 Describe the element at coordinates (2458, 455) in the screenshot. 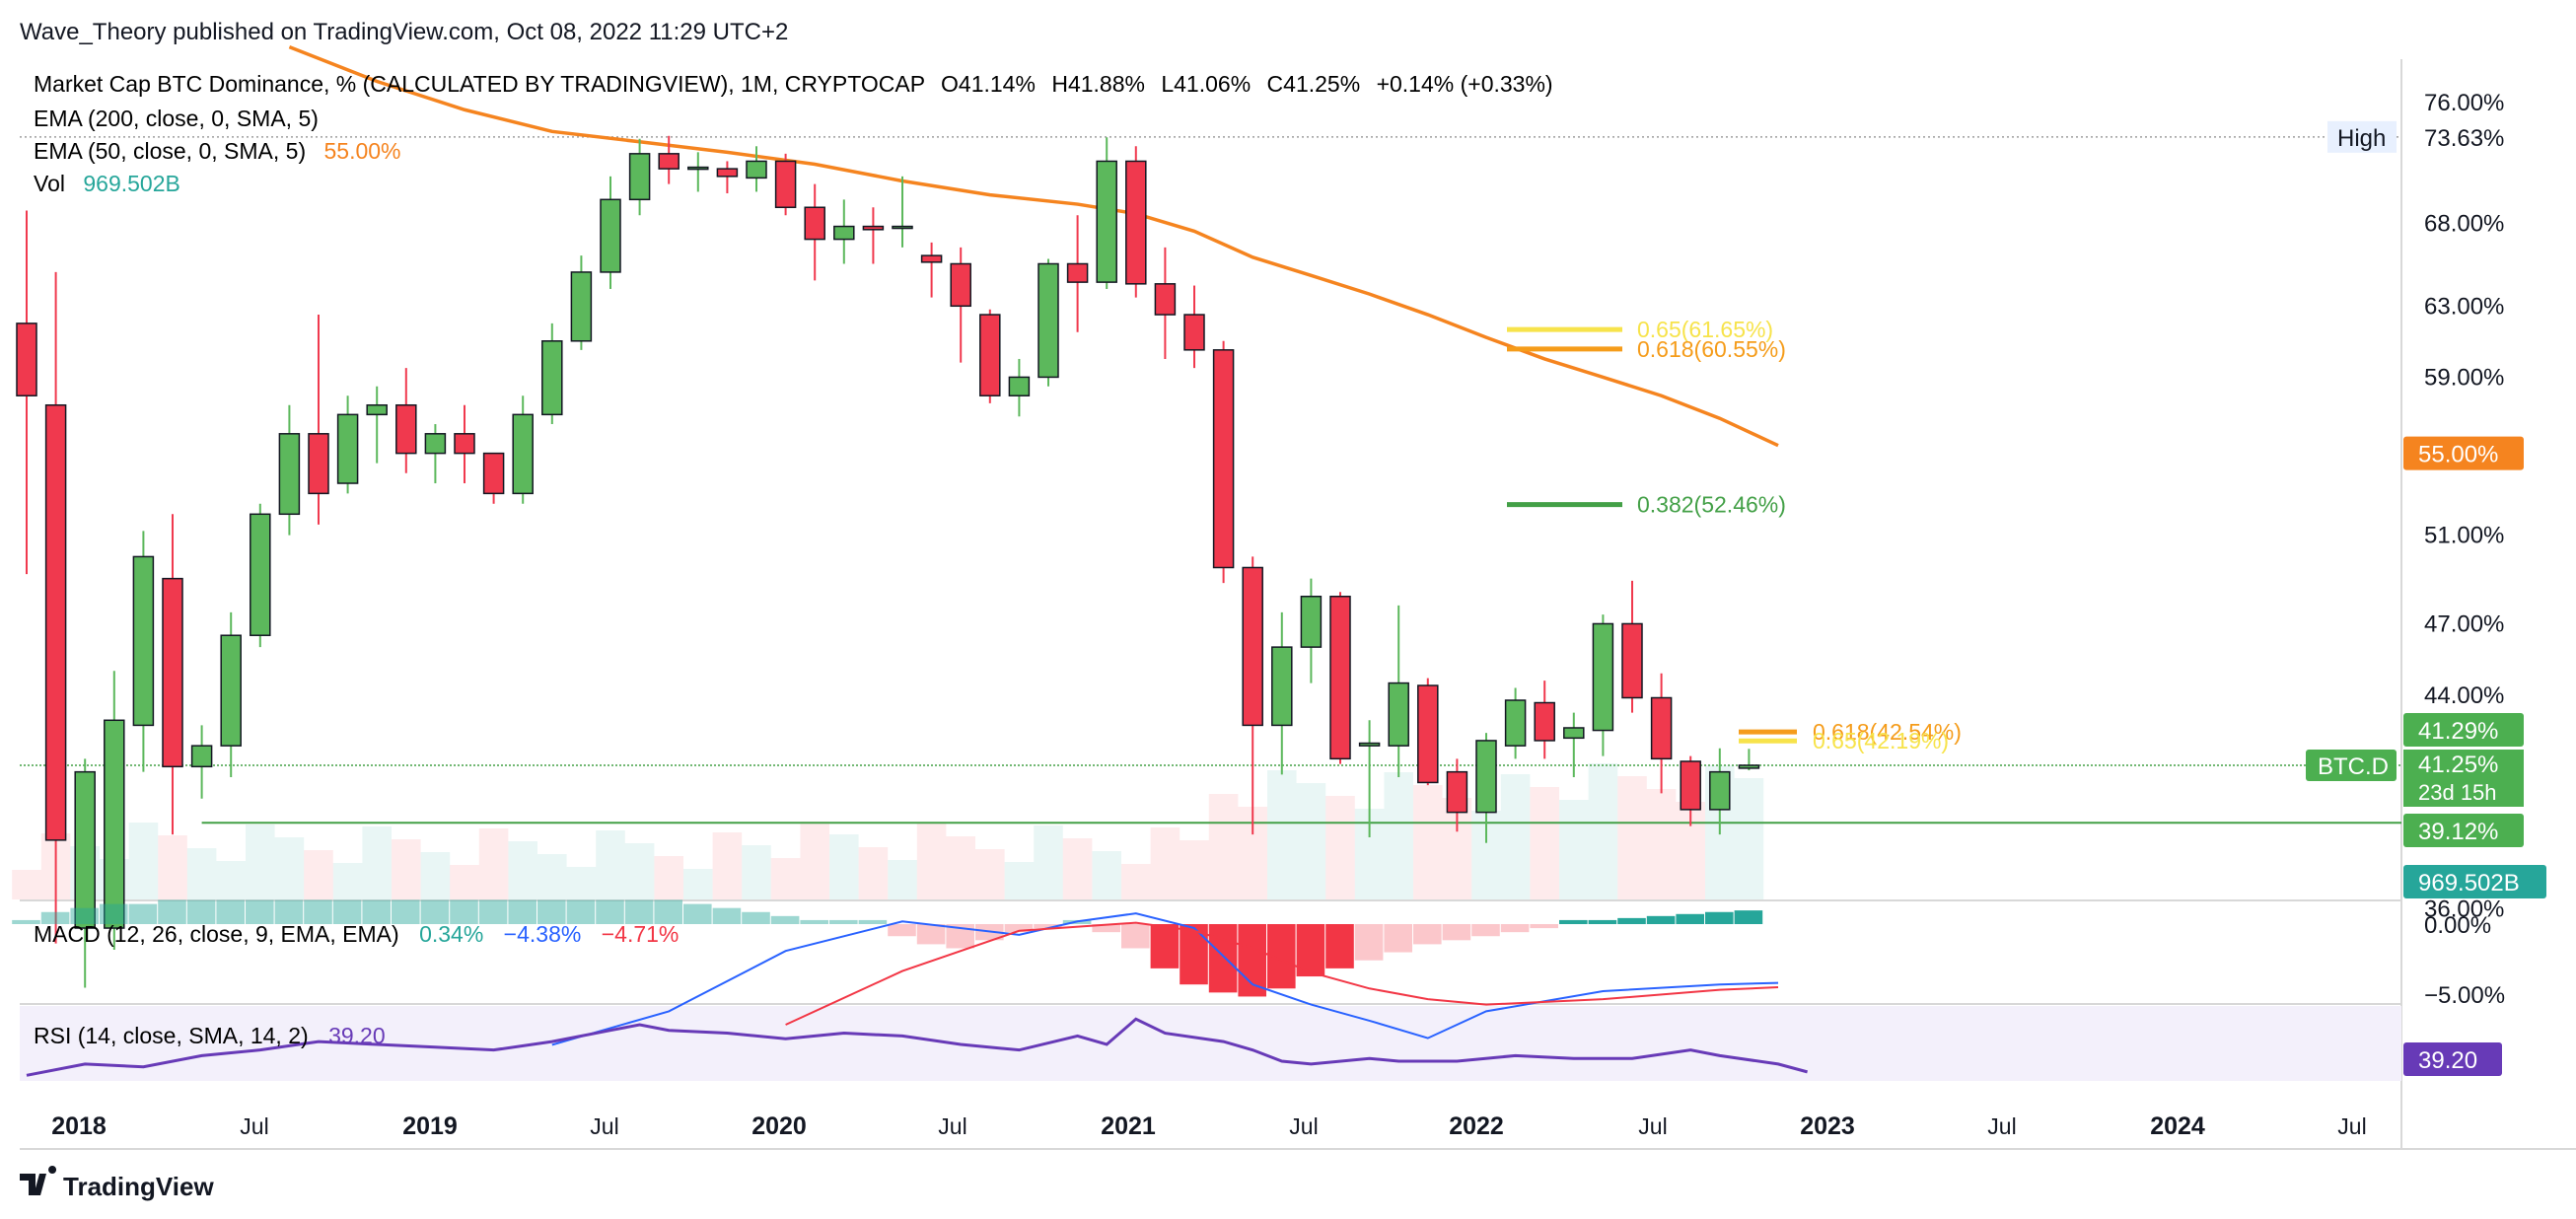

I see `ema50-badge: 55.00%` at that location.